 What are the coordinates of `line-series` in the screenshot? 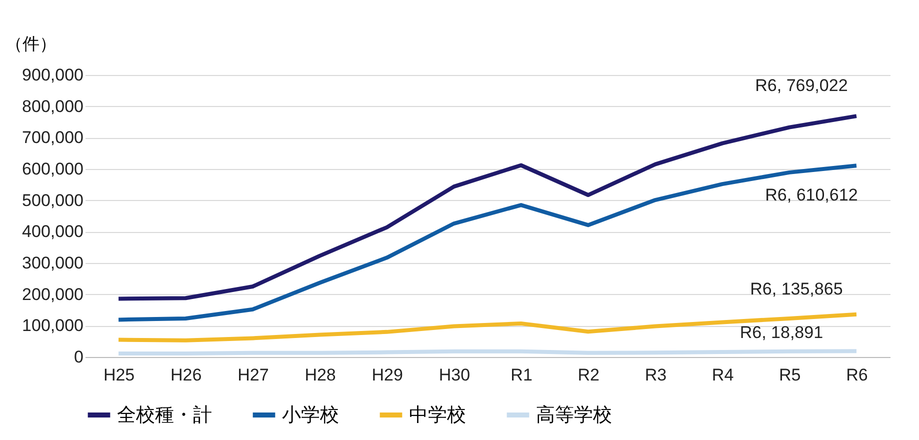 It's located at (487, 327).